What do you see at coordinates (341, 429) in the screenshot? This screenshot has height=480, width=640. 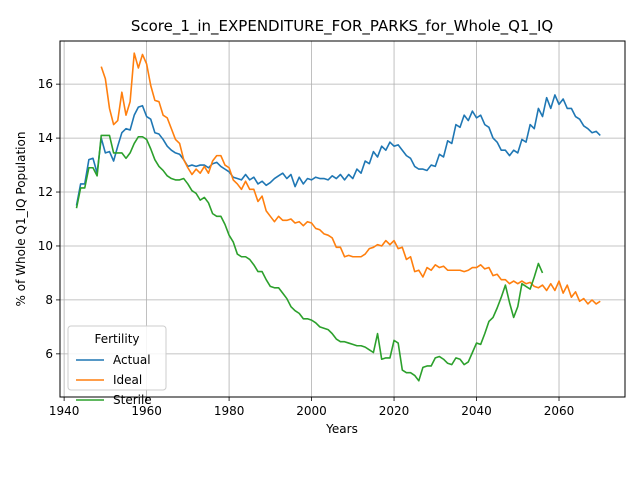 I see `x-axis-label: Years` at bounding box center [341, 429].